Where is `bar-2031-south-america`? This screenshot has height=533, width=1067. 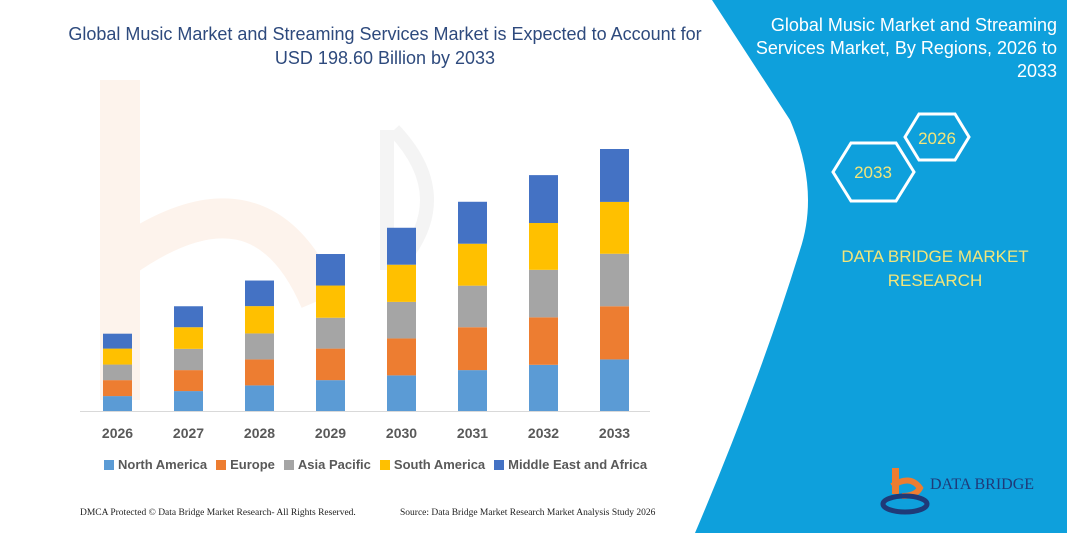 bar-2031-south-america is located at coordinates (472, 264).